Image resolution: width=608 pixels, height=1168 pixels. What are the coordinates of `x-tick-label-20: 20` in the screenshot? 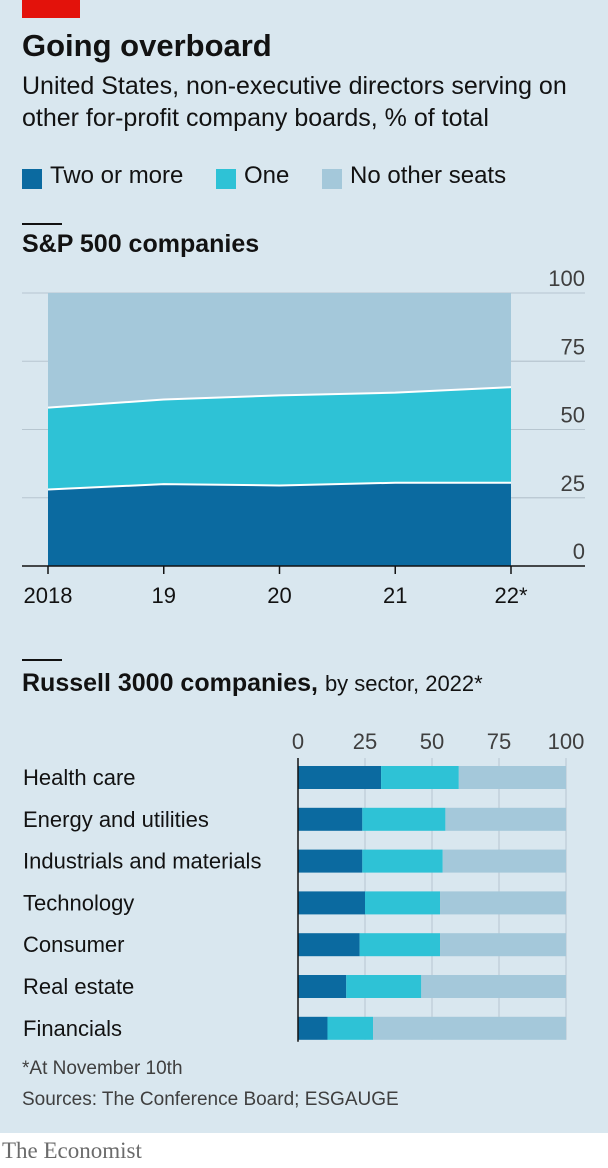 It's located at (279, 595).